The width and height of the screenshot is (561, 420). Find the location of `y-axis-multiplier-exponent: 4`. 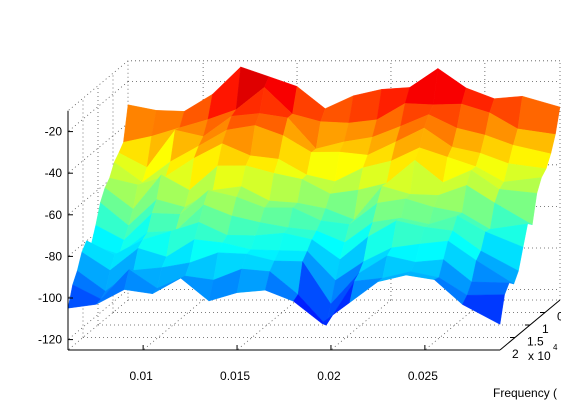

y-axis-multiplier-exponent: 4 is located at coordinates (555, 347).